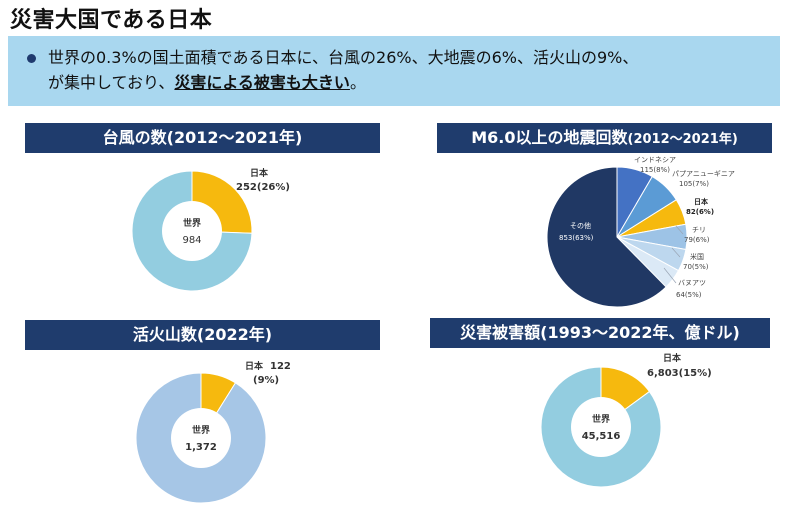 This screenshot has width=800, height=508. What do you see at coordinates (266, 380) in the screenshot?
I see `volcano-japan-pct: (9%)` at bounding box center [266, 380].